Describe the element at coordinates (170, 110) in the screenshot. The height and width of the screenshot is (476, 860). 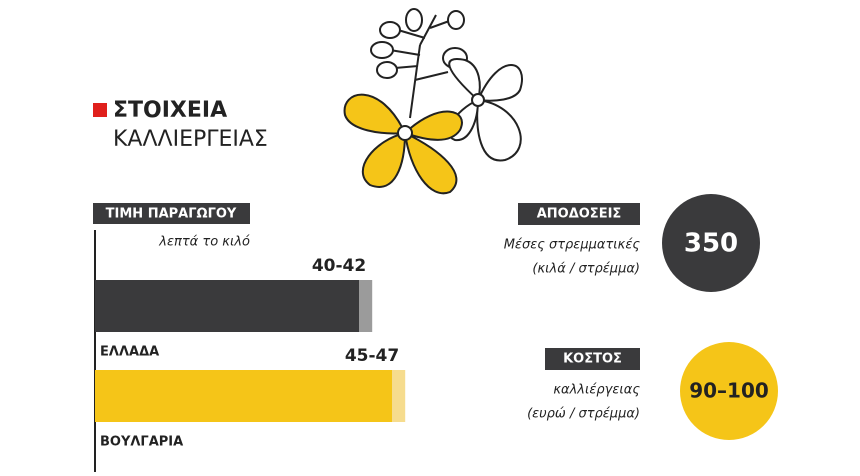
I see `page-title: ΣΤΟΙΧΕΙΑ` at that location.